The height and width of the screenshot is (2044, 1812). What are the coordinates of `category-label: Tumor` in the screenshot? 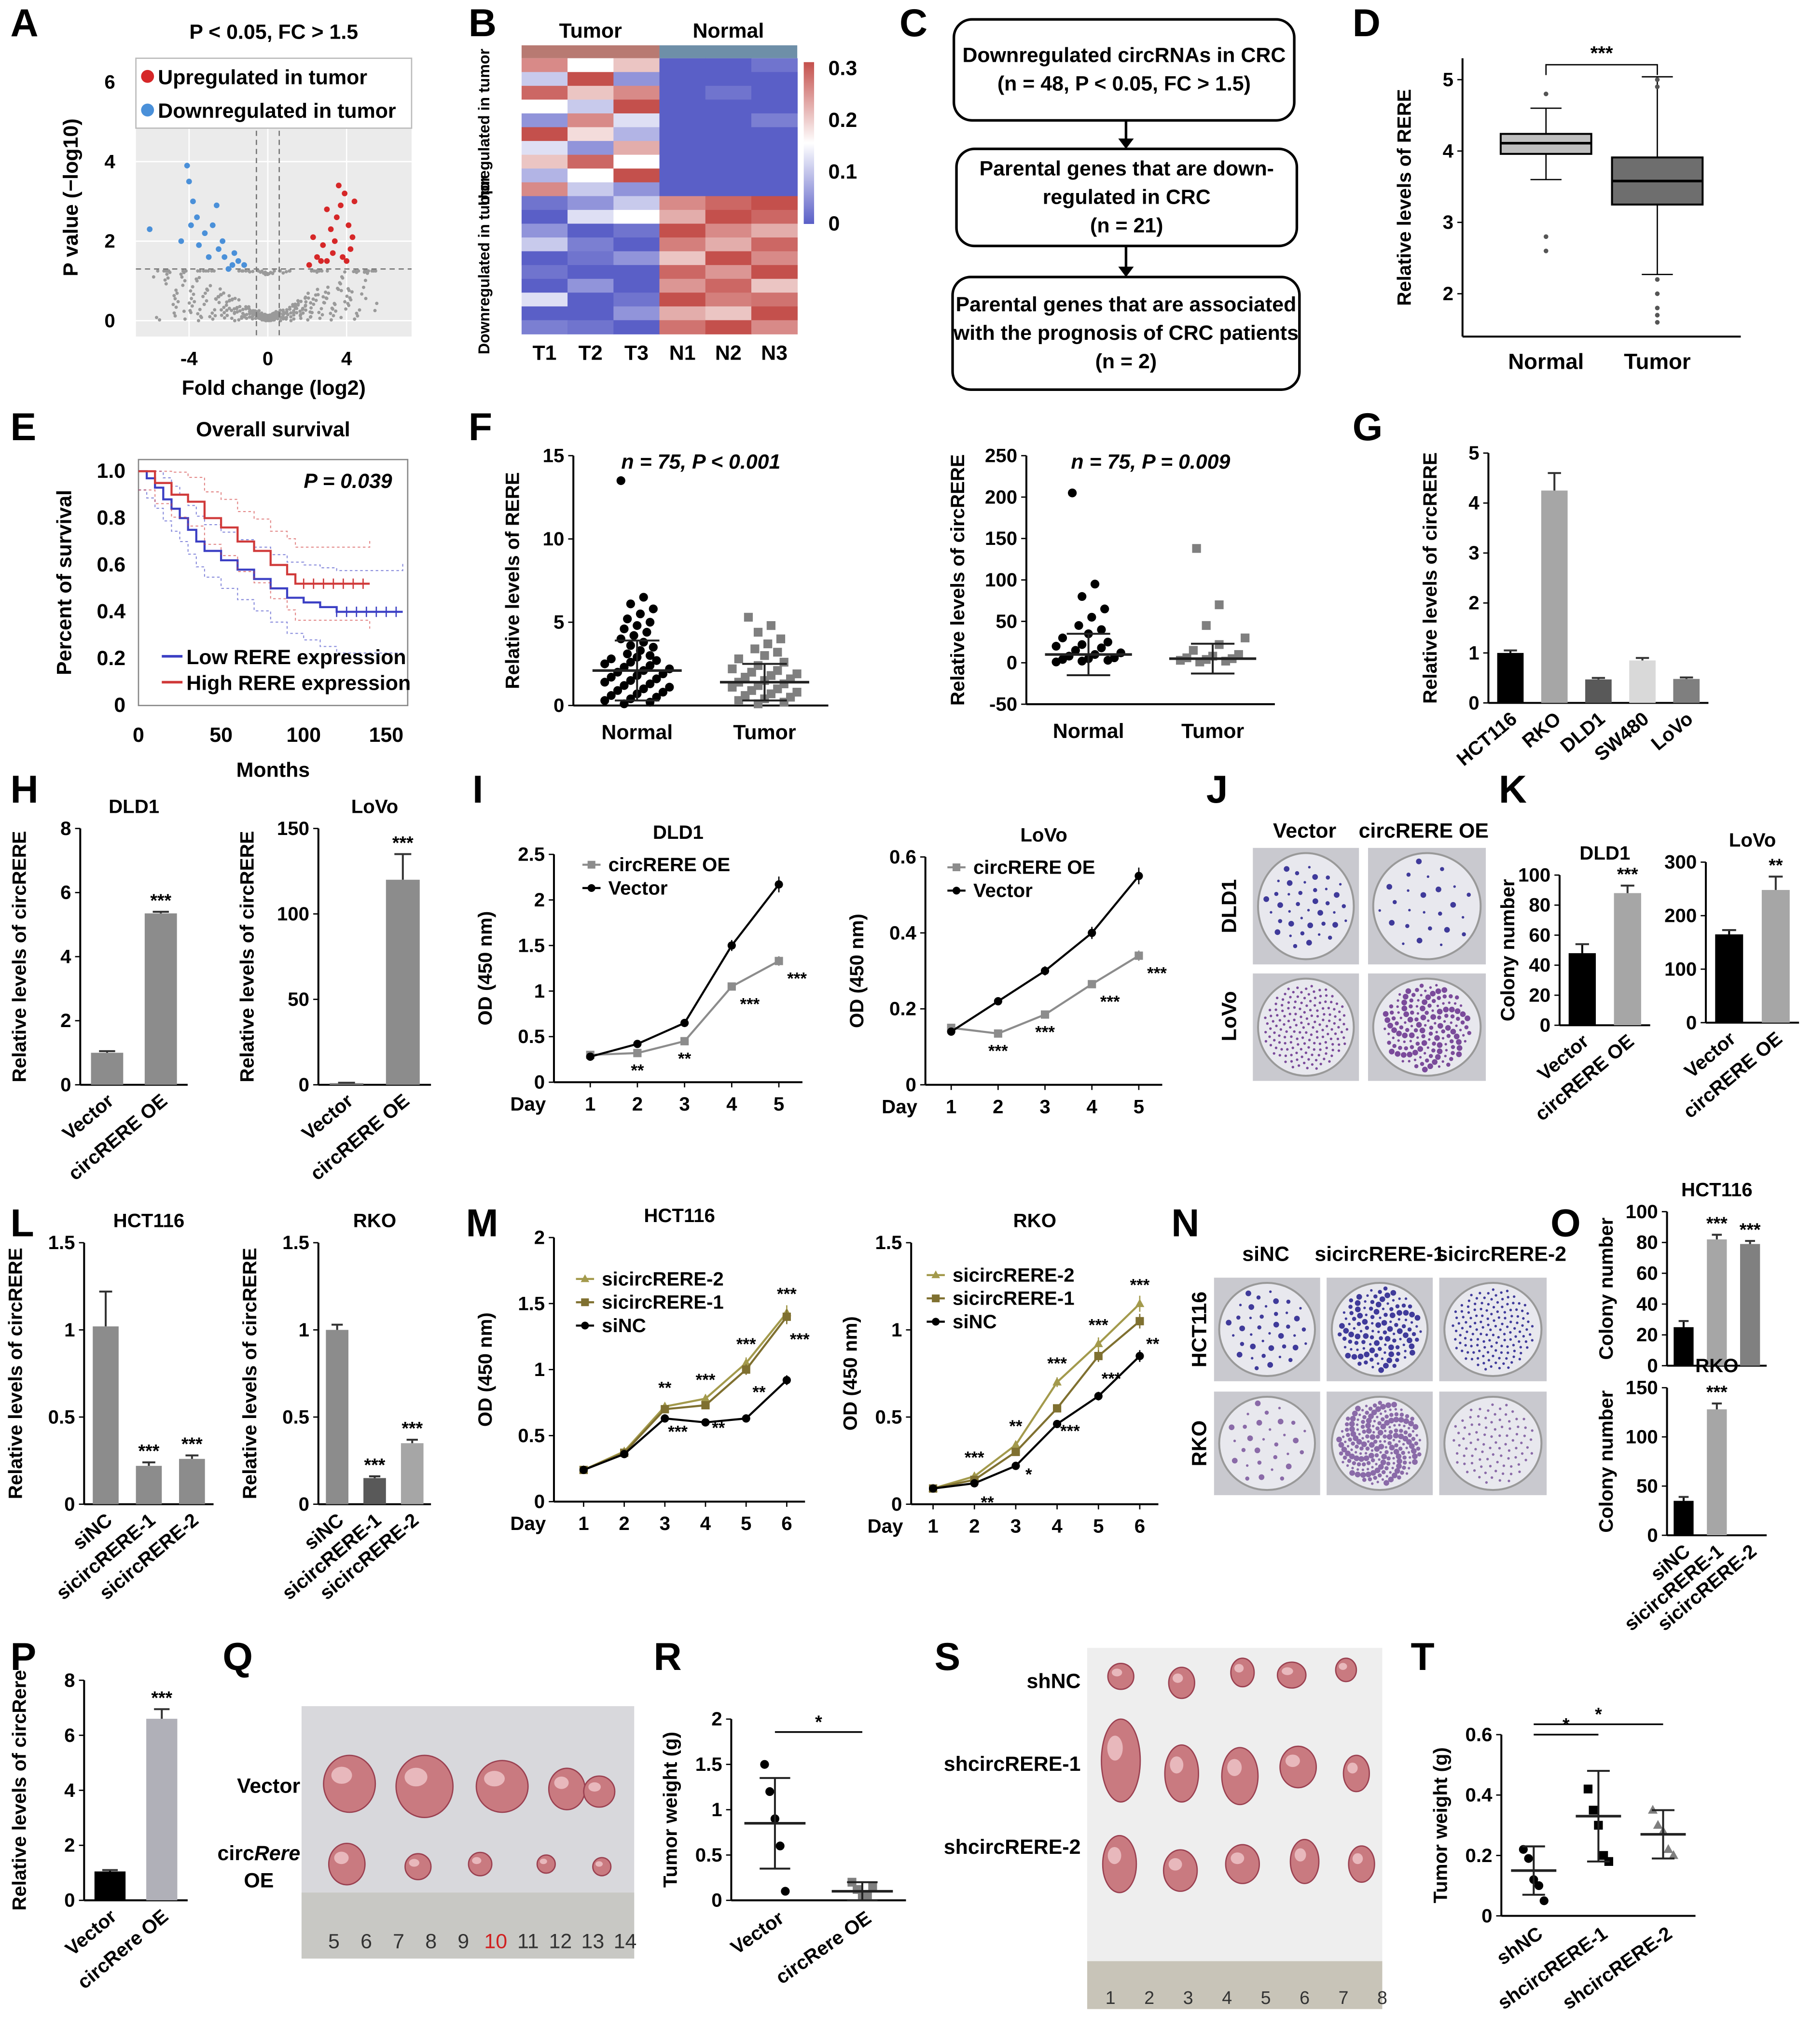 It's located at (1213, 731).